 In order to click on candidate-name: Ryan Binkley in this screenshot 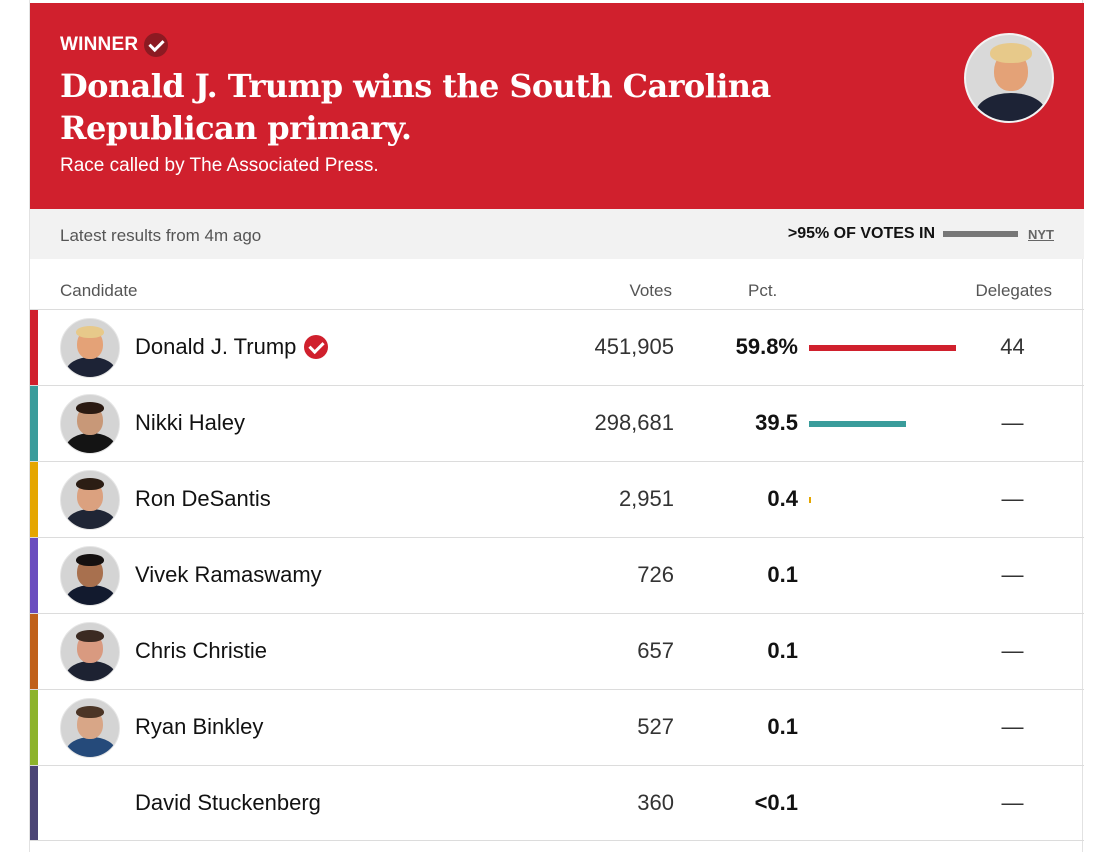, I will do `click(199, 727)`.